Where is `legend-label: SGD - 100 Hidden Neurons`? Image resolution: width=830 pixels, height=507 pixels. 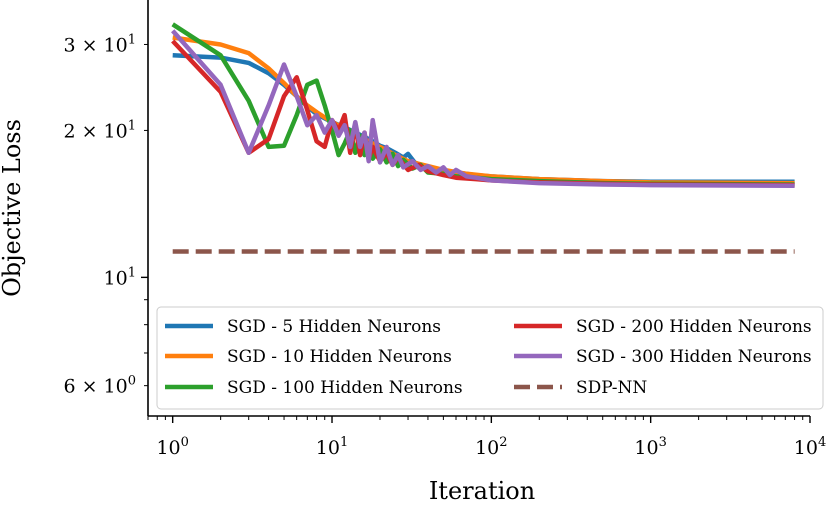
legend-label: SGD - 100 Hidden Neurons is located at coordinates (345, 388).